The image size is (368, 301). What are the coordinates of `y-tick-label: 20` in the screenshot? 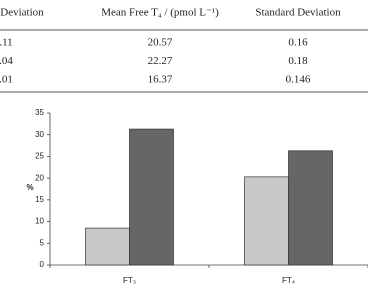 It's located at (39, 177).